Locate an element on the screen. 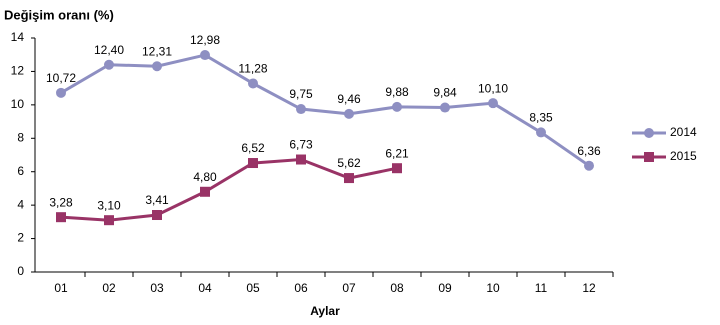 The image size is (720, 325). legend-label: 2014 is located at coordinates (683, 132).